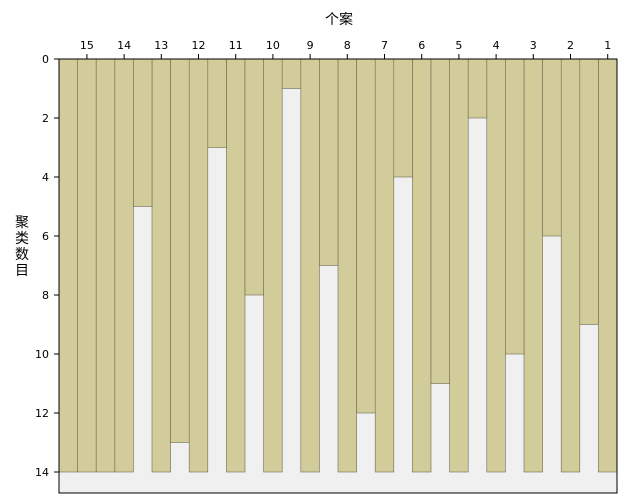 The image size is (626, 501). What do you see at coordinates (22, 223) in the screenshot?
I see `y-axis-title-char: 聚` at bounding box center [22, 223].